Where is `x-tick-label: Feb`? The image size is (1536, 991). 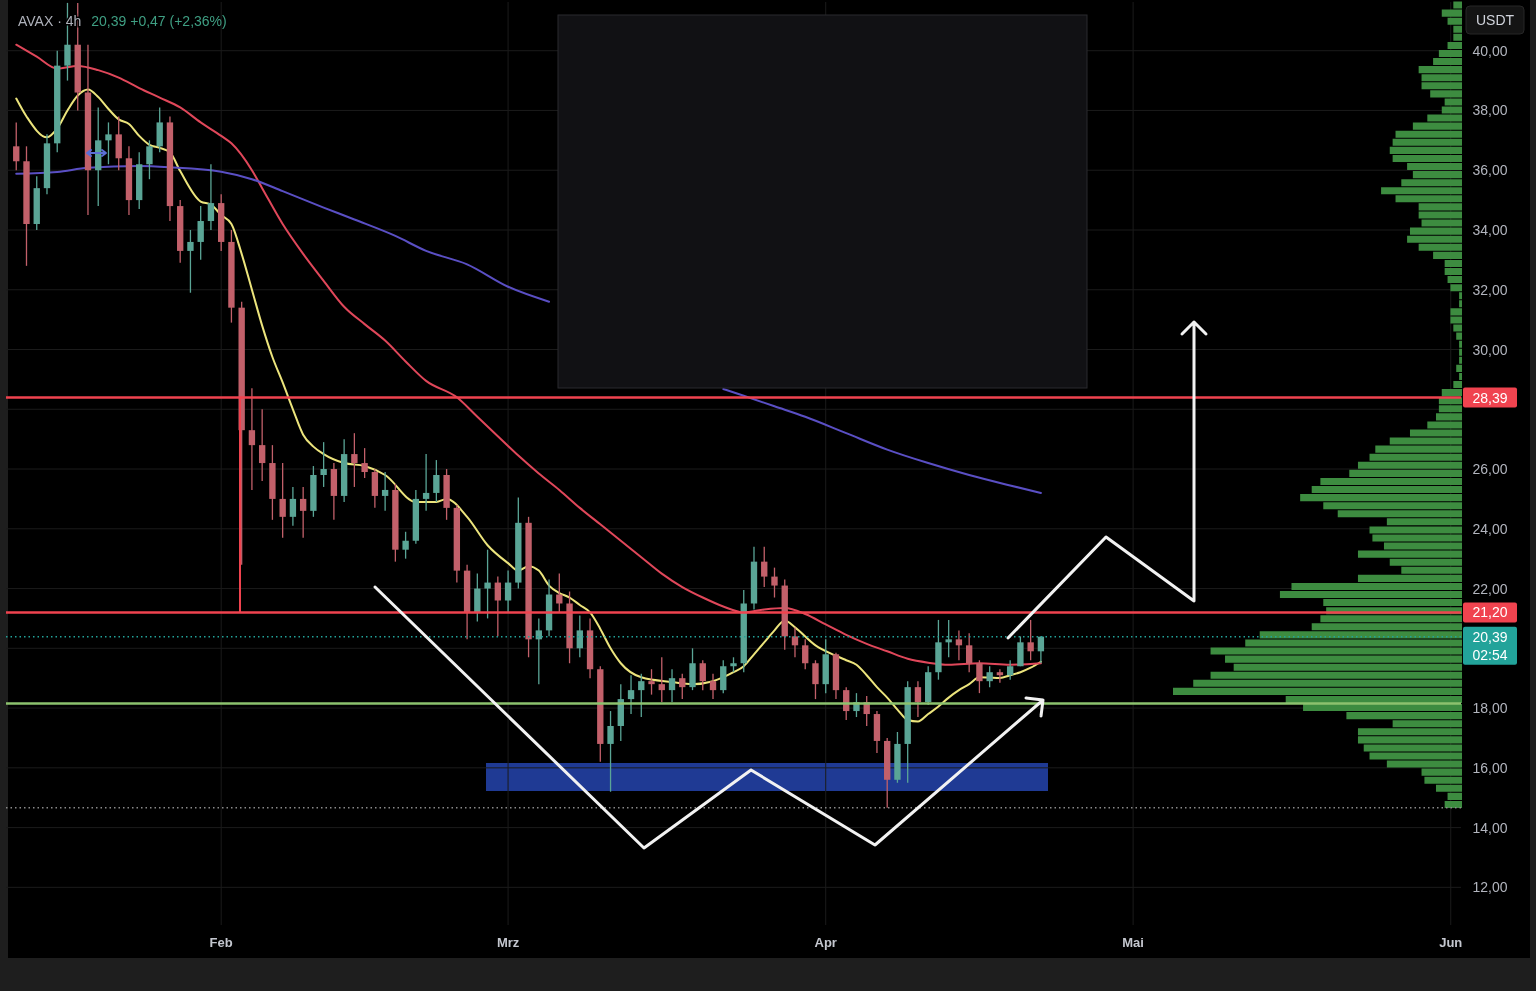
x-tick-label: Feb is located at coordinates (221, 942).